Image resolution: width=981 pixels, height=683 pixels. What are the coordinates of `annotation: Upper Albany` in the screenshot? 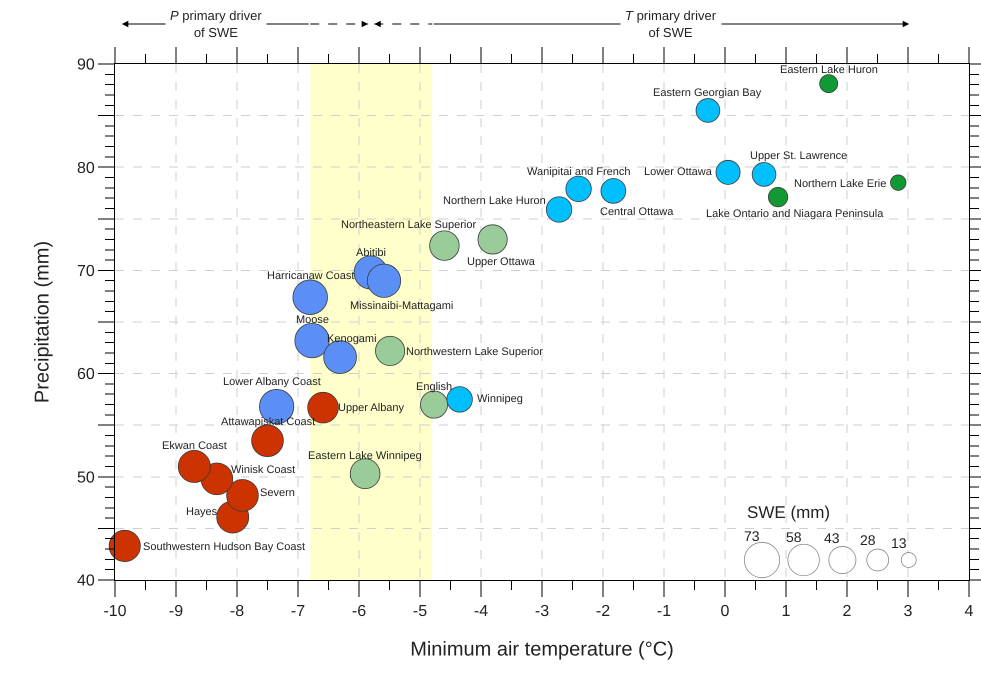 It's located at (371, 408).